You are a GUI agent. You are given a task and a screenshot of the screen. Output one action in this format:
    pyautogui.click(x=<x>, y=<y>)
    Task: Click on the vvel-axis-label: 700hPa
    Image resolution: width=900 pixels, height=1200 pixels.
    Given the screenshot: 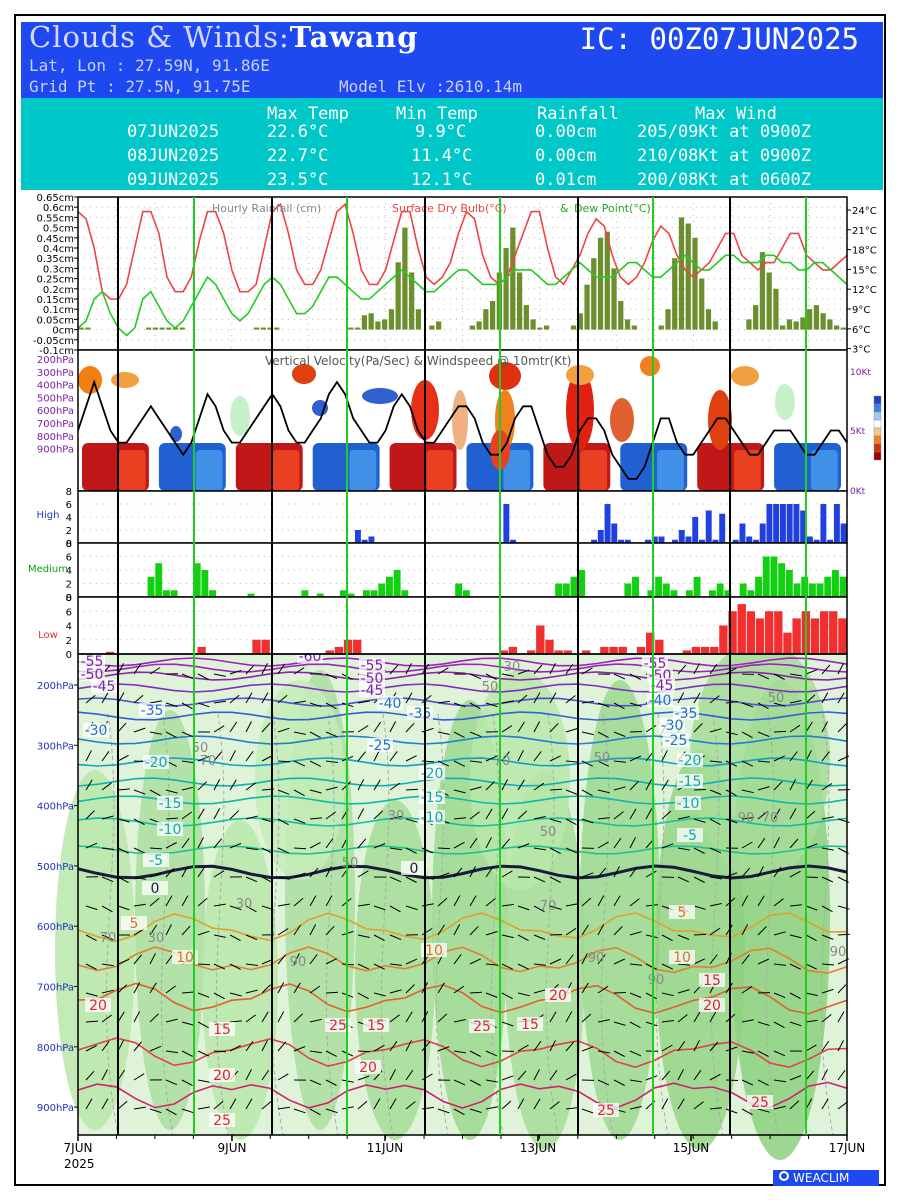 What is the action you would take?
    pyautogui.click(x=55, y=424)
    